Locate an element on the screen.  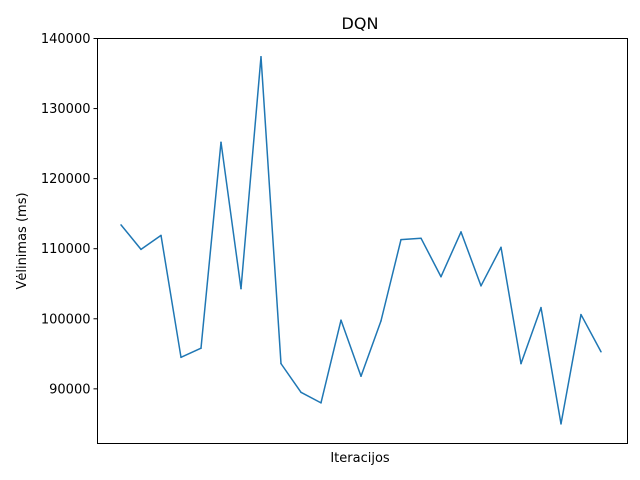
y-axis-label: Vėlinimas (ms) is located at coordinates (22, 240).